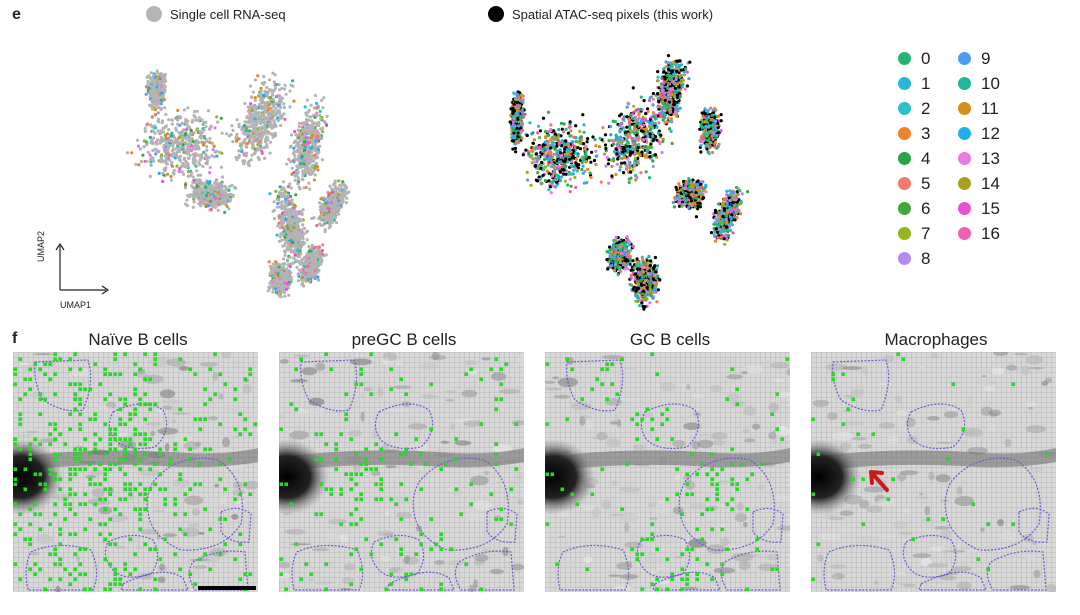 The height and width of the screenshot is (615, 1080). What do you see at coordinates (914, 208) in the screenshot?
I see `cluster-legend-item: 6` at bounding box center [914, 208].